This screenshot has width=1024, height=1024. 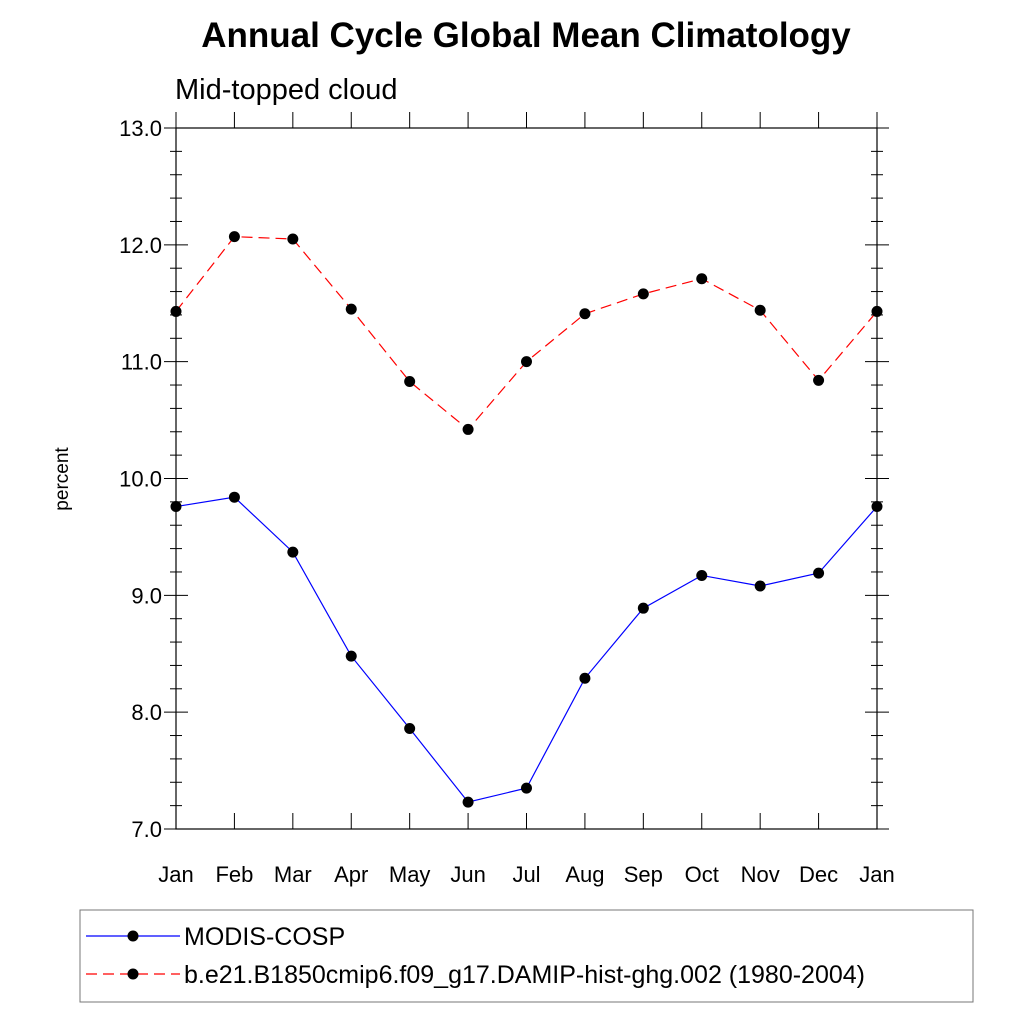 I want to click on y-tick-label: 12.0, so click(x=140, y=245).